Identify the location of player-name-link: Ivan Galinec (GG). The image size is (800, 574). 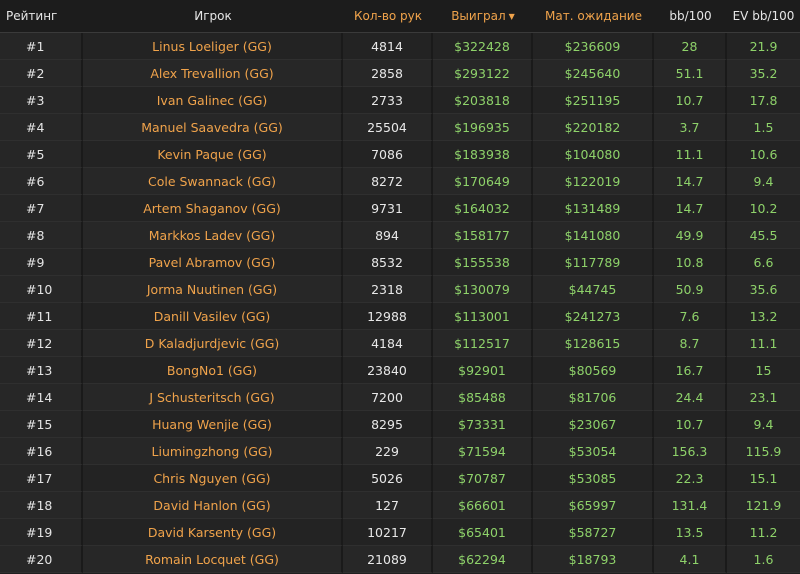
(213, 100).